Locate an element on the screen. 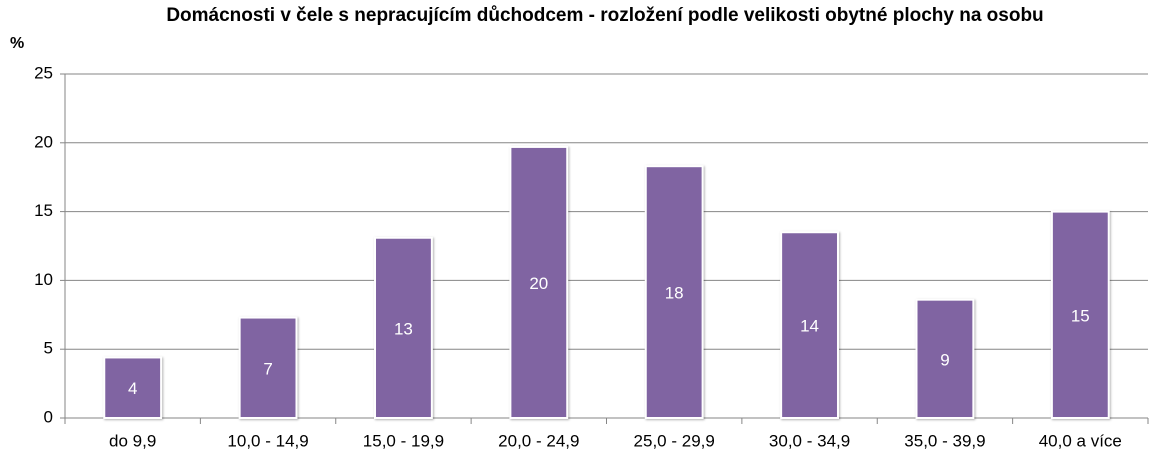  x-tick-label: do 9,9 is located at coordinates (132, 440).